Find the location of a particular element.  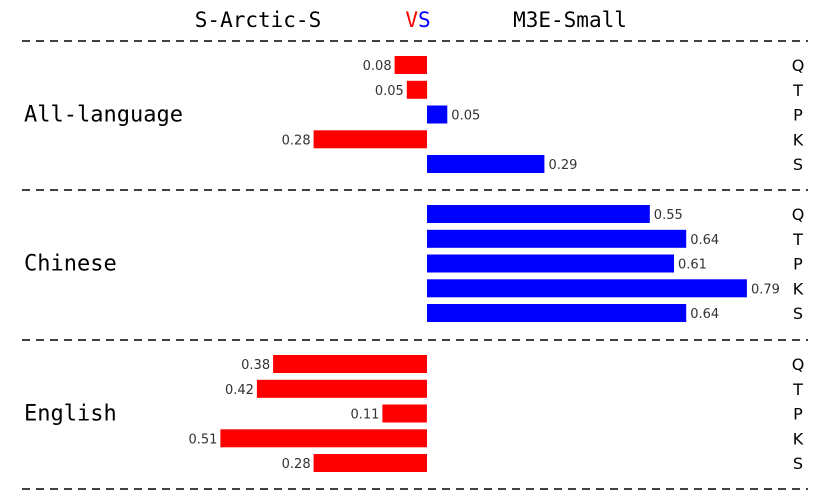

data-label: 0.38 is located at coordinates (255, 365).